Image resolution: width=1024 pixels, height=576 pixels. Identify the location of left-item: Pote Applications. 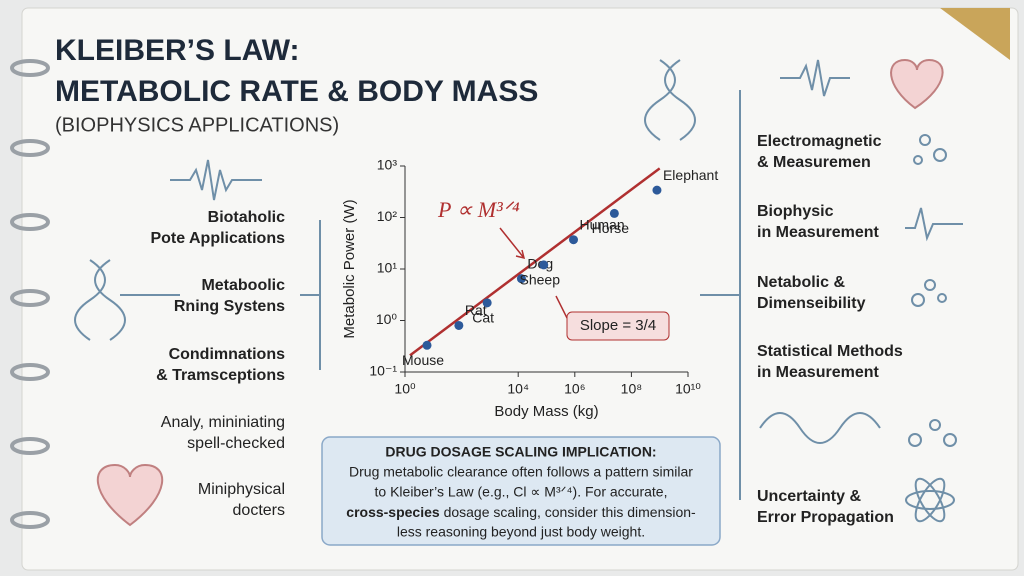
(217, 238).